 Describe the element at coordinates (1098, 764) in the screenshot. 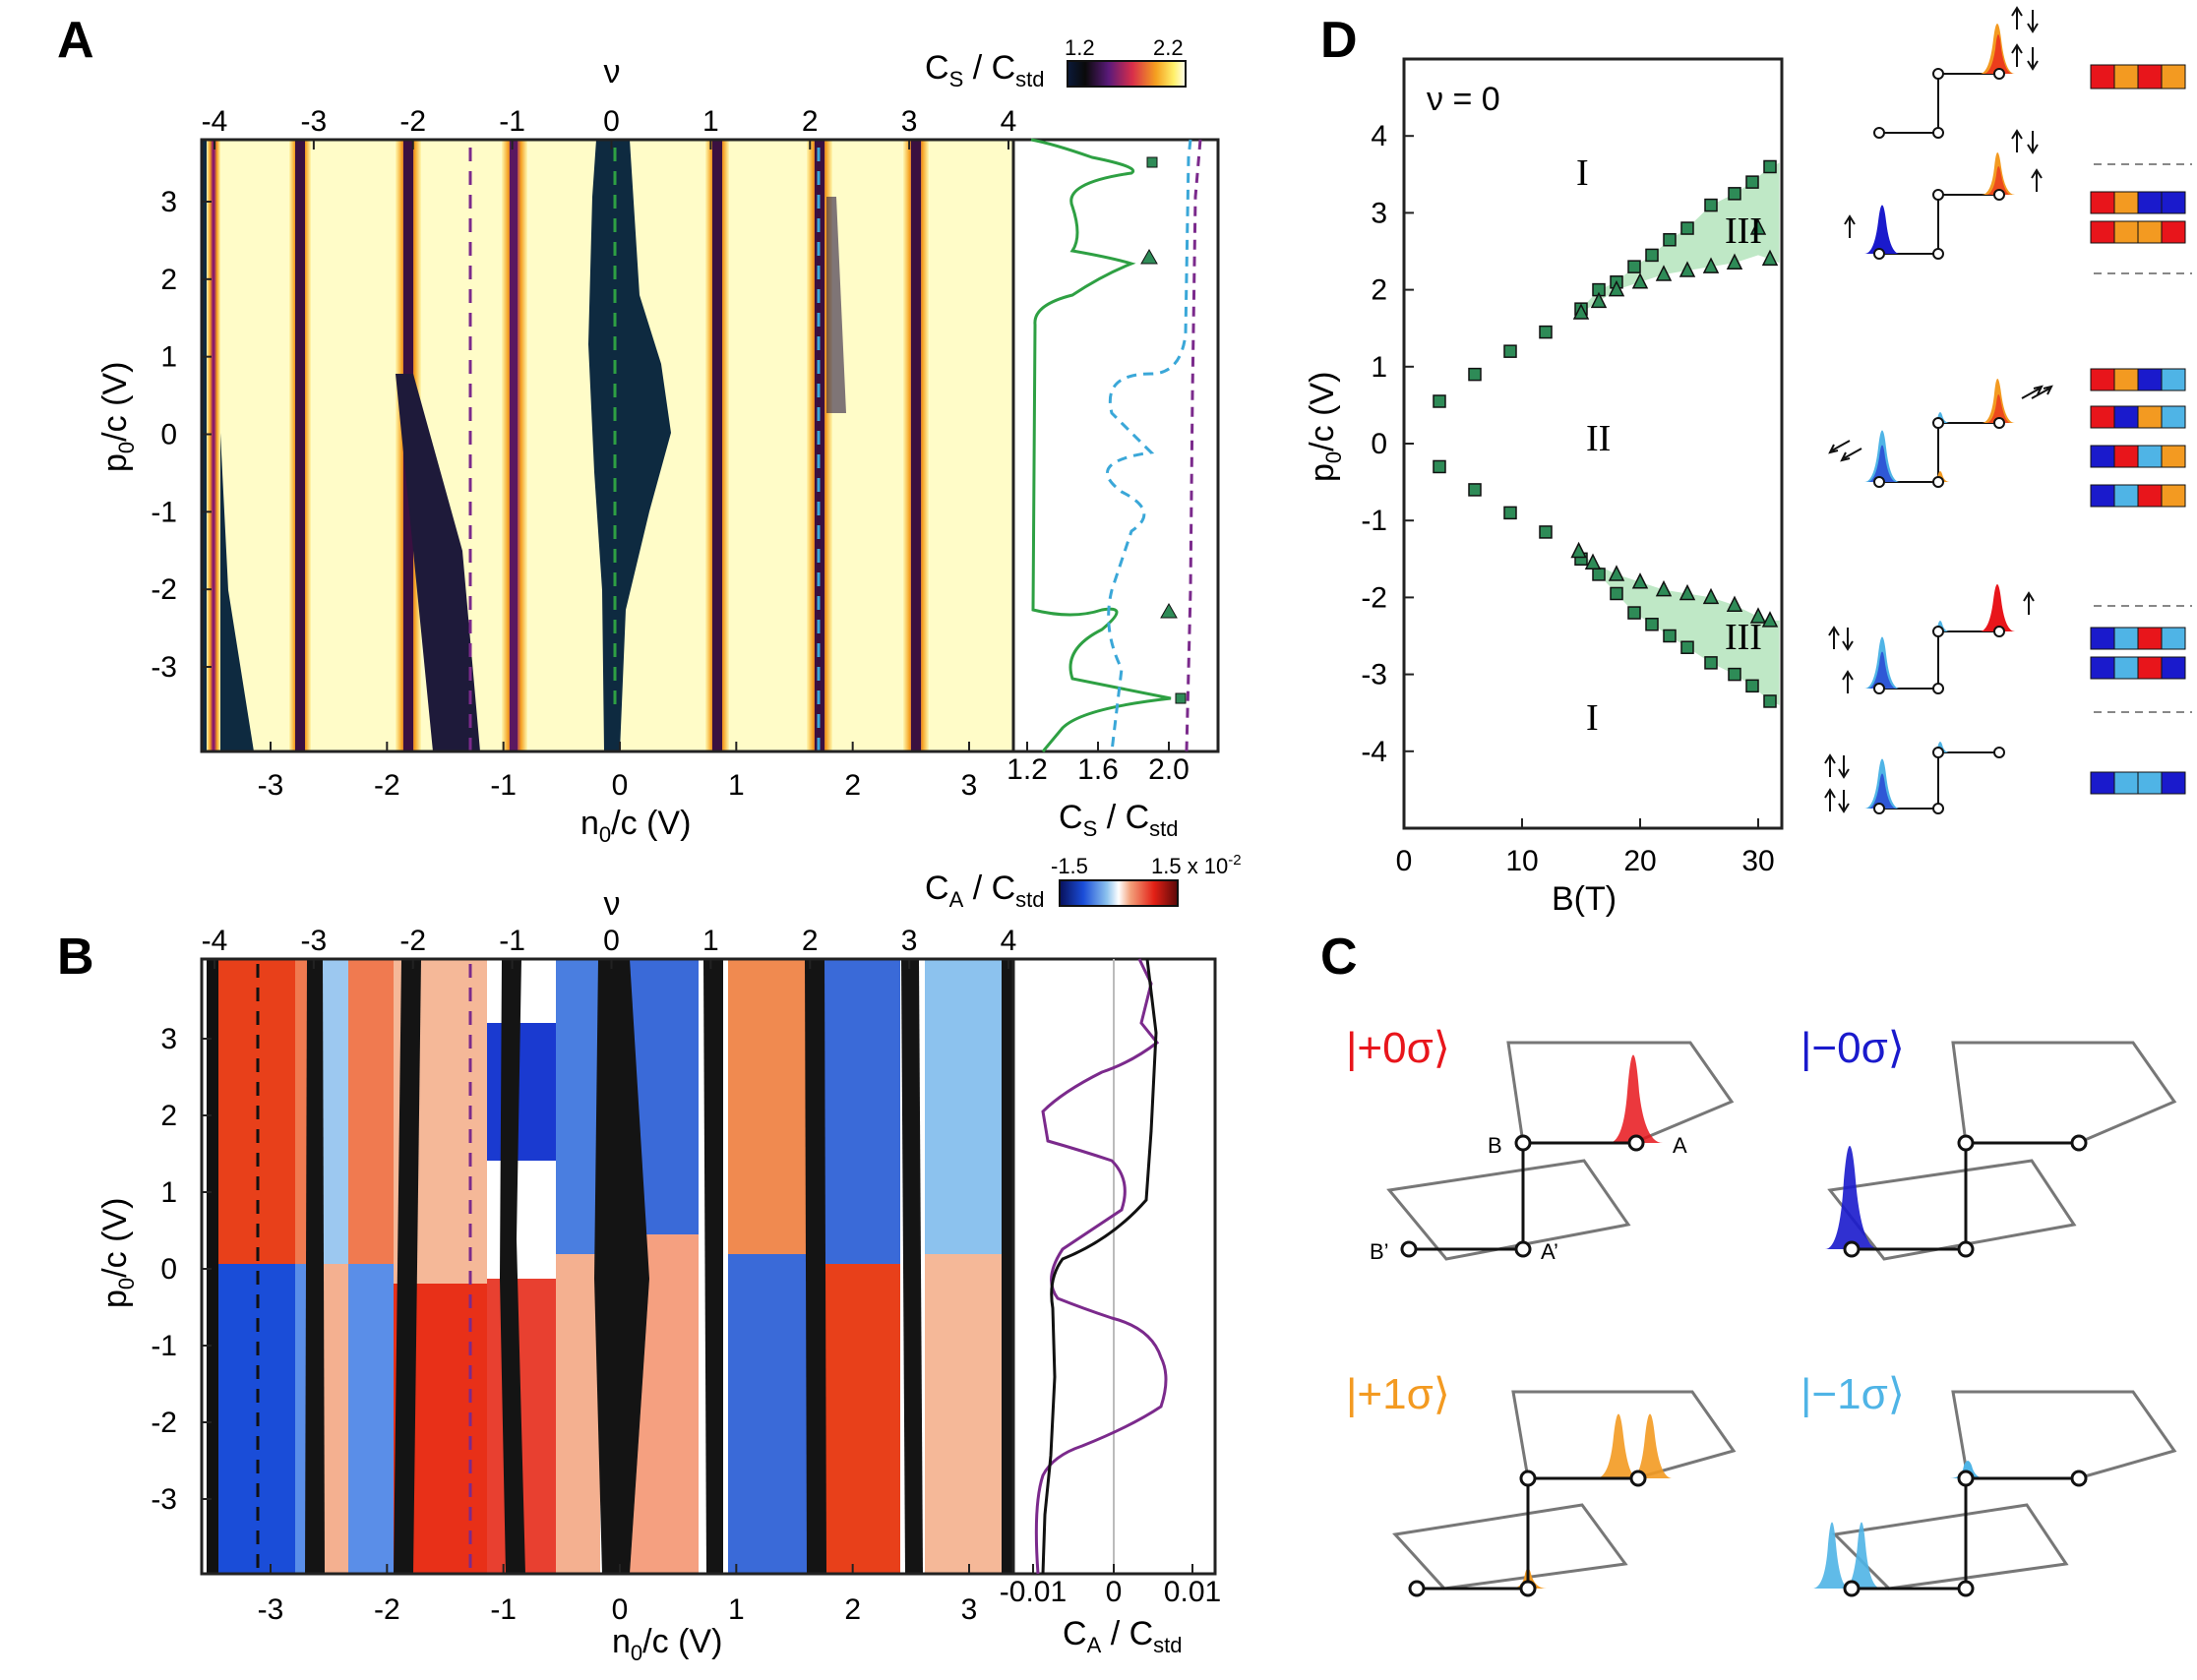

I see `panel-a-side-ticks: 1.2 1.6 2.0` at that location.